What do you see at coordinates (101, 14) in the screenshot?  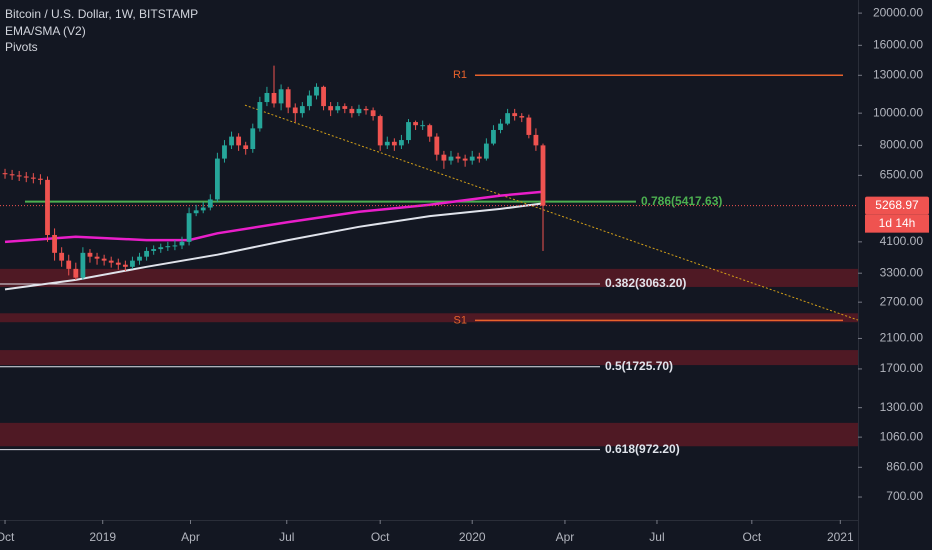 I see `chart-title: Bitcoin / U.S. Dollar, 1W, BITSTAMP` at bounding box center [101, 14].